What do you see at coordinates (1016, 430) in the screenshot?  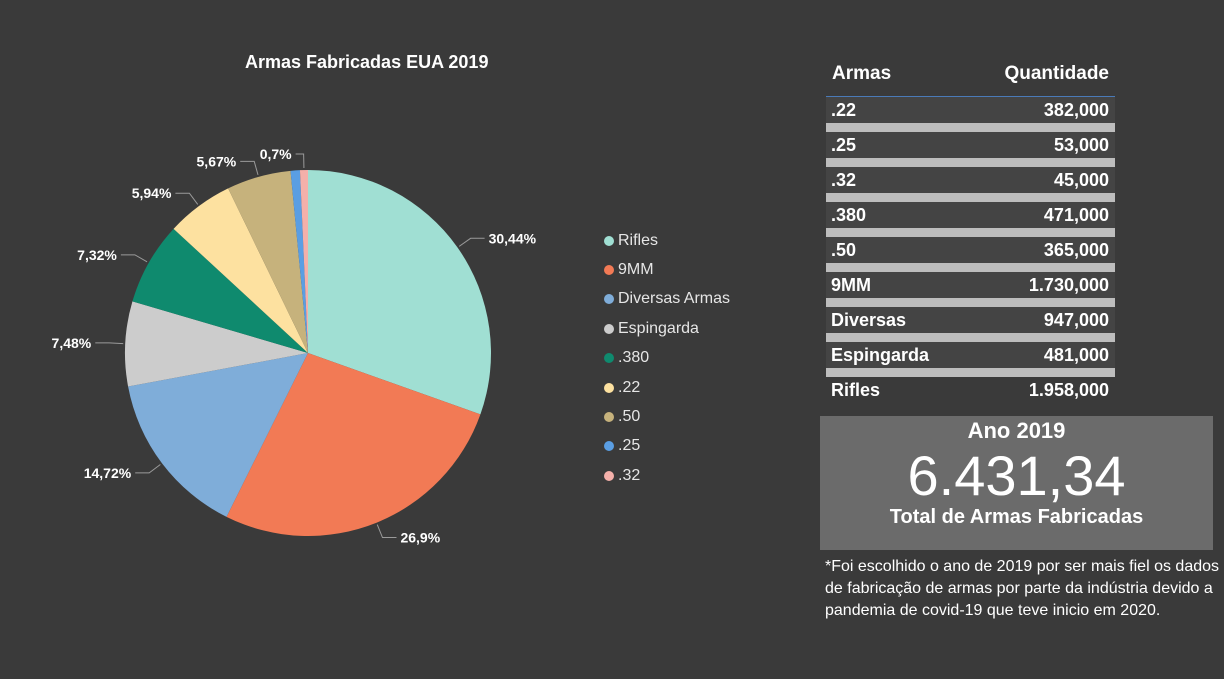 I see `total-year: Ano 2019` at bounding box center [1016, 430].